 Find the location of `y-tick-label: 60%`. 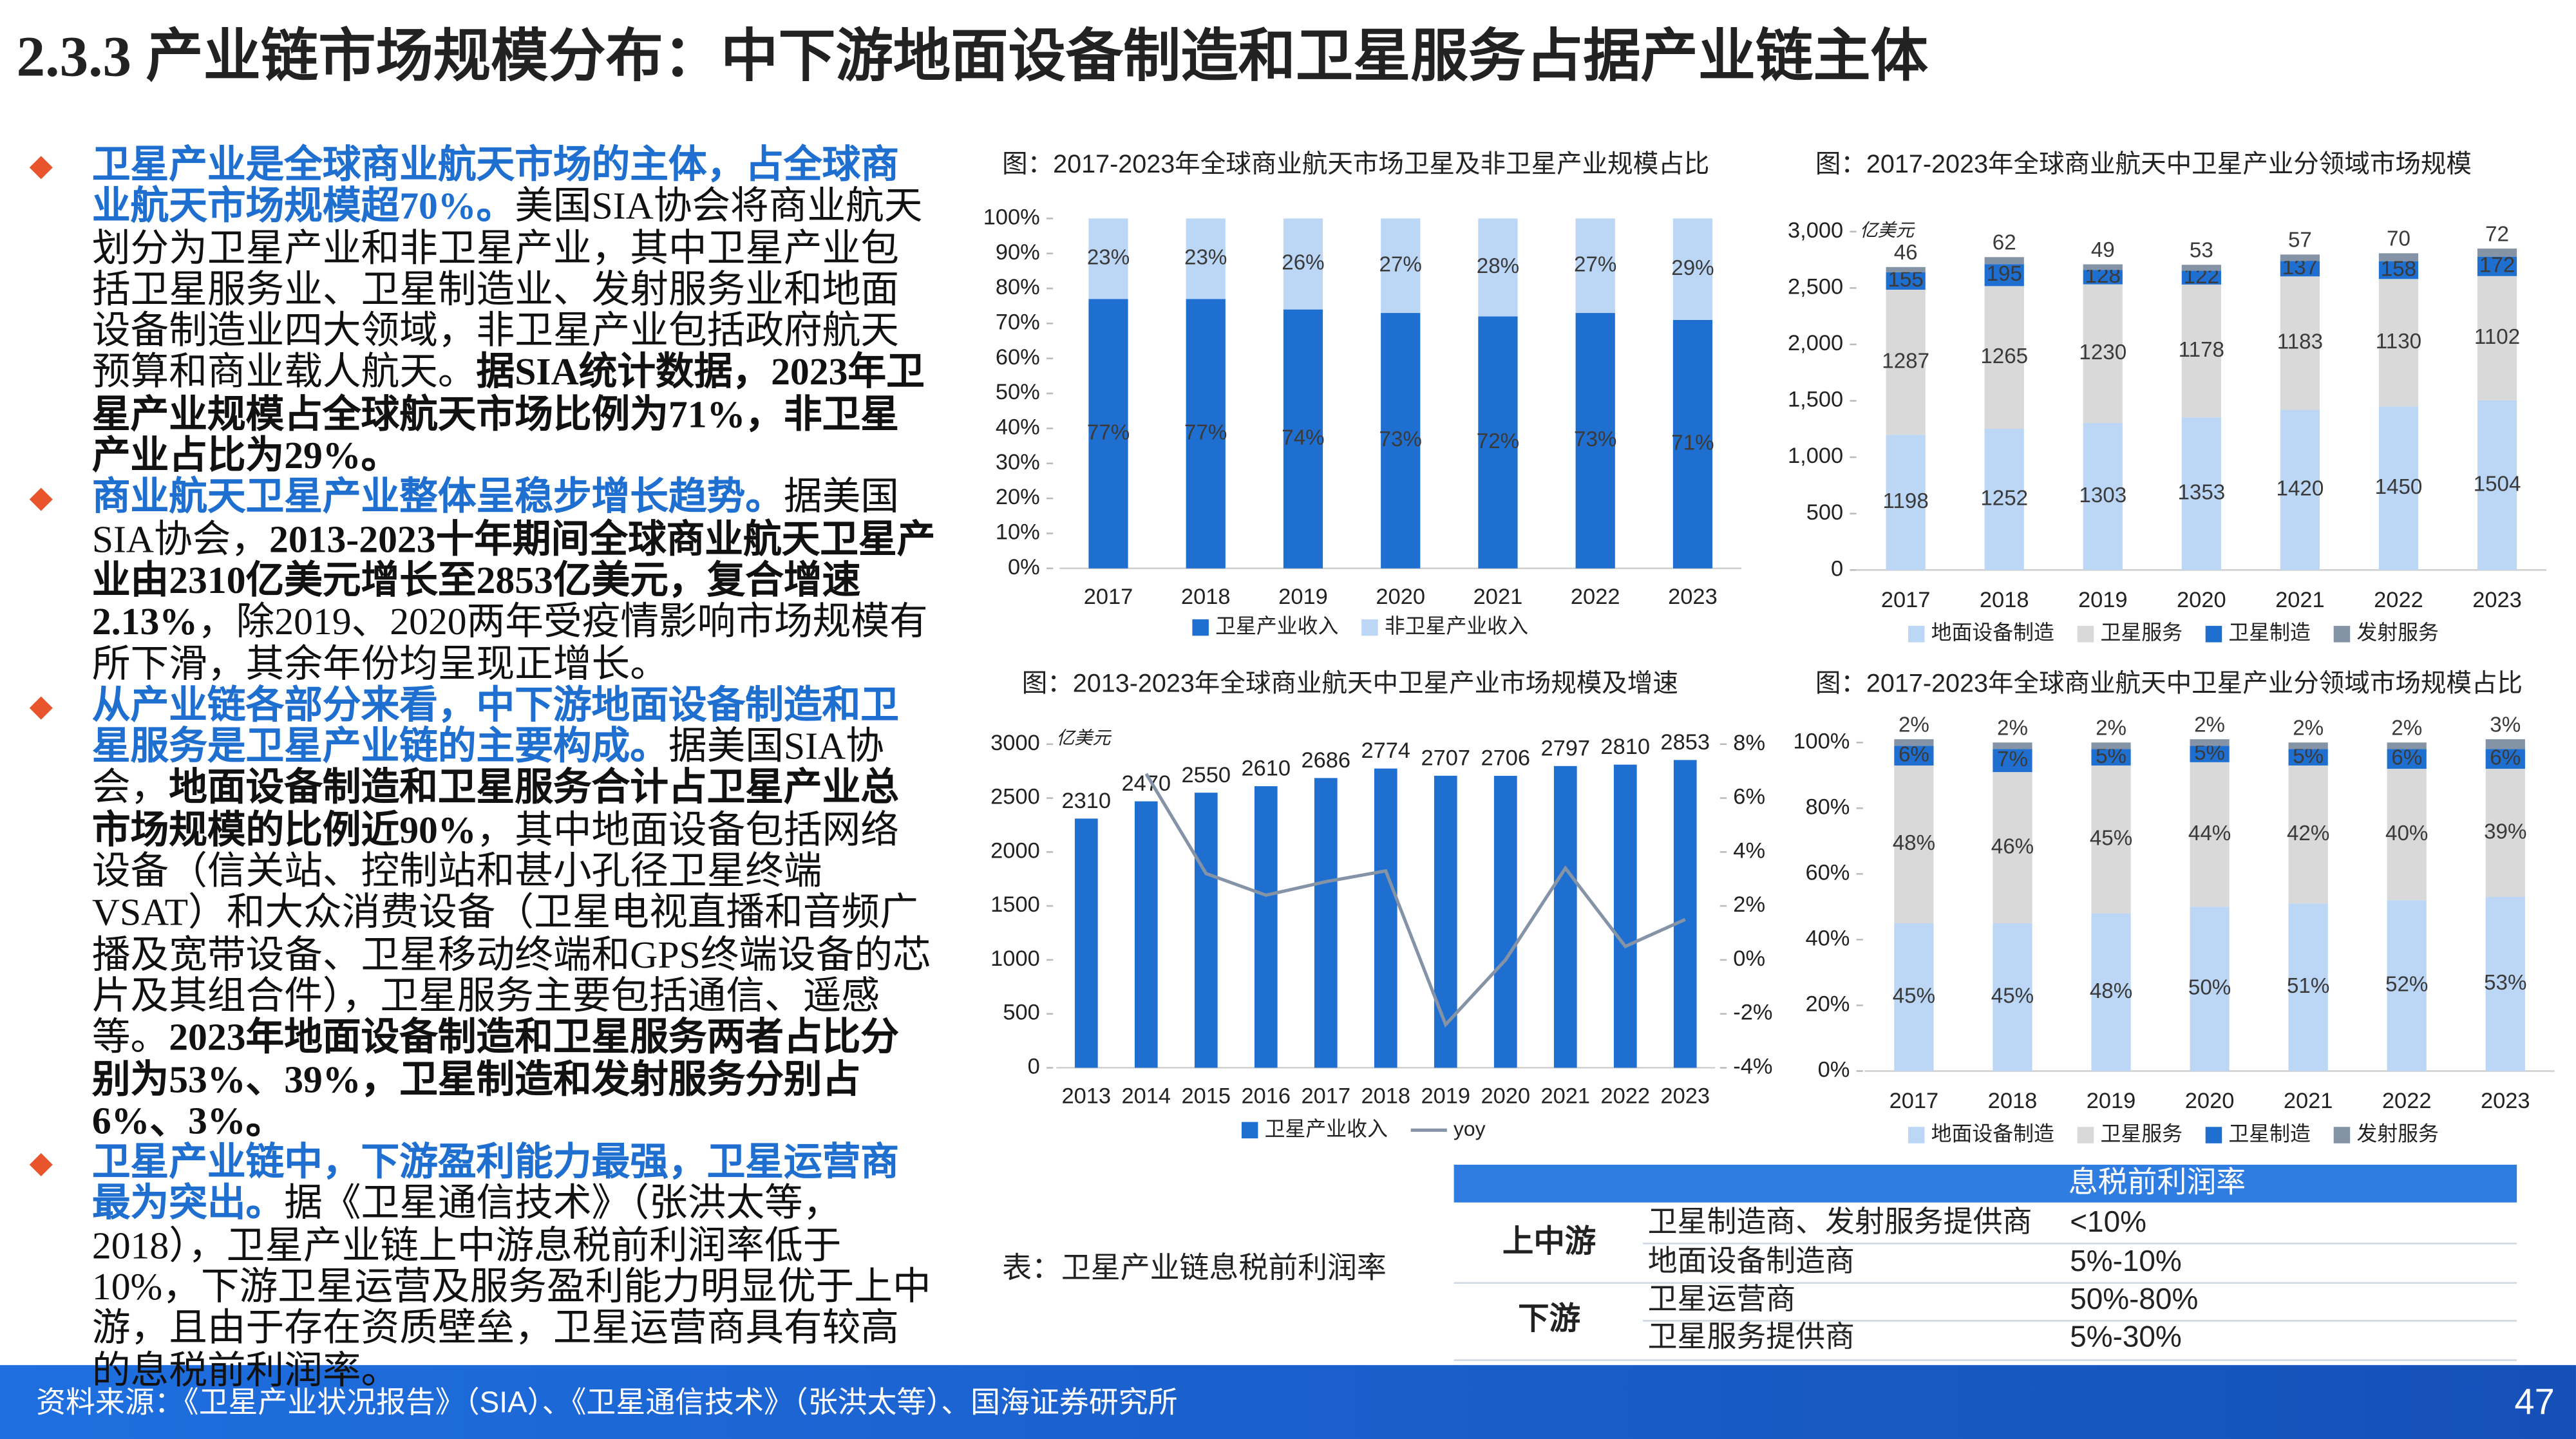

y-tick-label: 60% is located at coordinates (1018, 358).